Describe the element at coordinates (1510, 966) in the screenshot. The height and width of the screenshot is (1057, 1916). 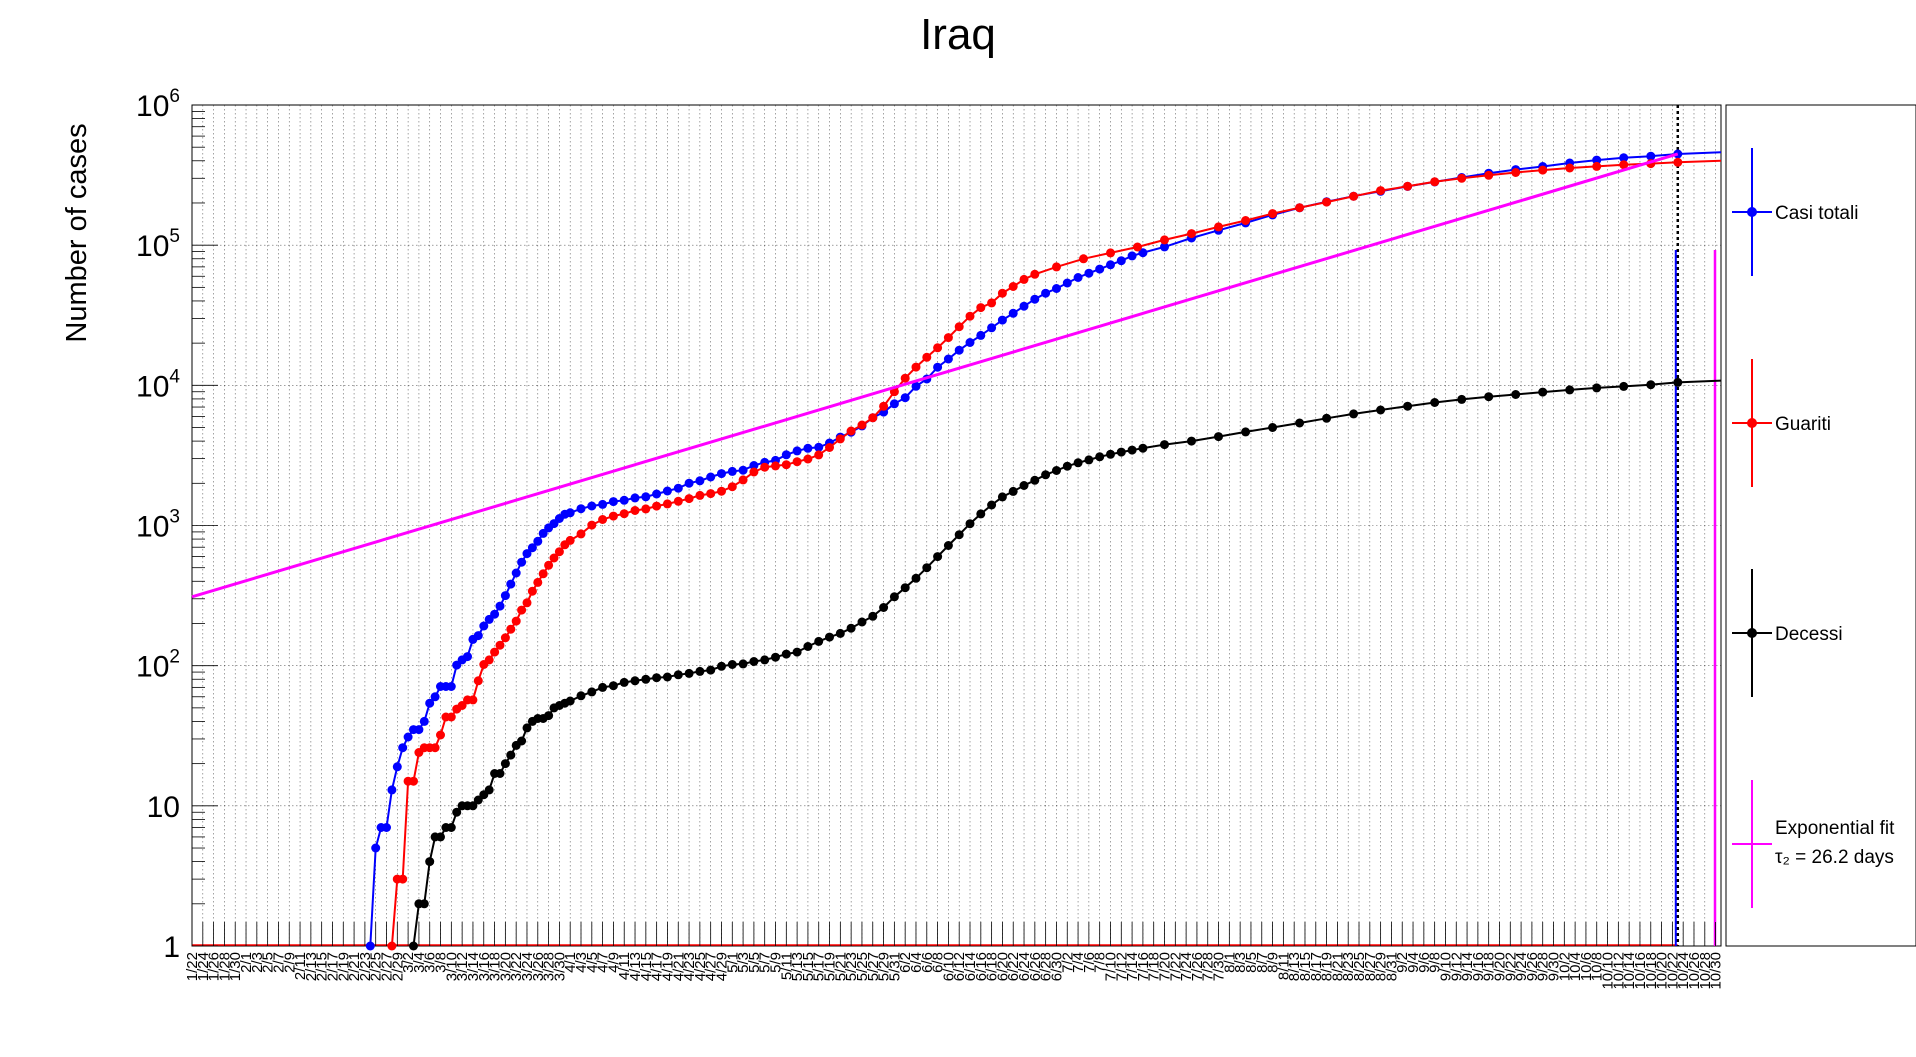
I see `x-tick-label: 9/22` at that location.